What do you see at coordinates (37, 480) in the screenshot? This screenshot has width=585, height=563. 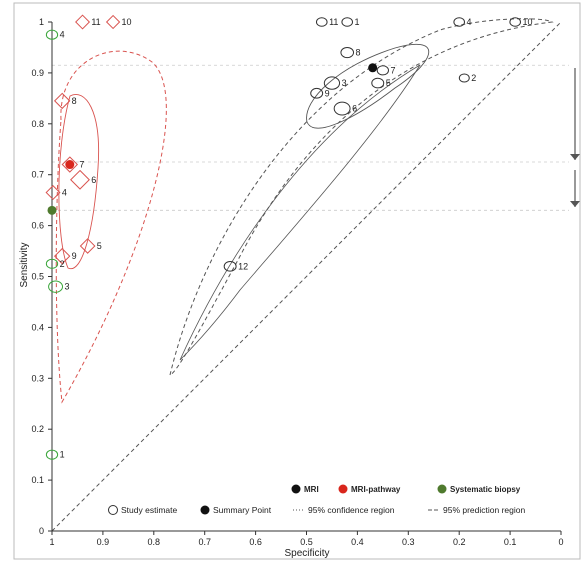 I see `y-tick-label: 0.1` at bounding box center [37, 480].